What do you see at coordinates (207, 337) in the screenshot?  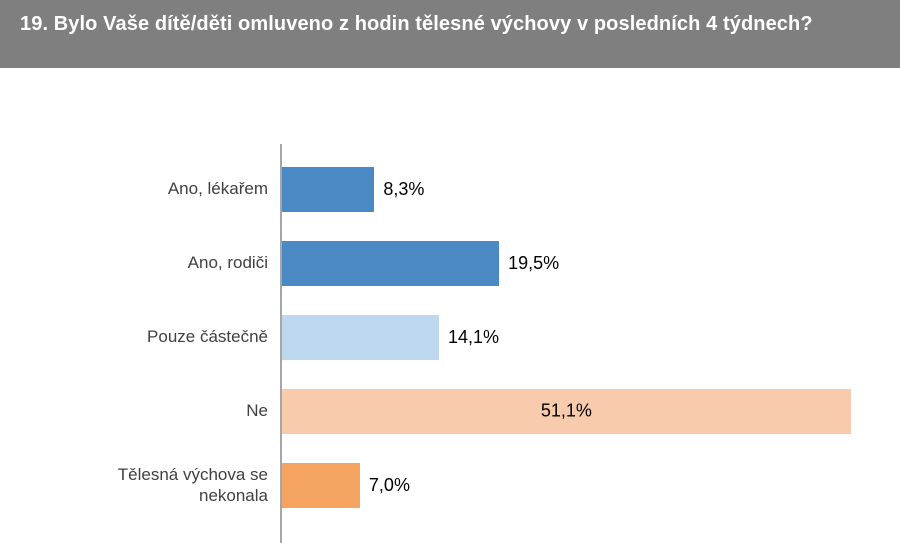 I see `category-label: Pouze částečně` at bounding box center [207, 337].